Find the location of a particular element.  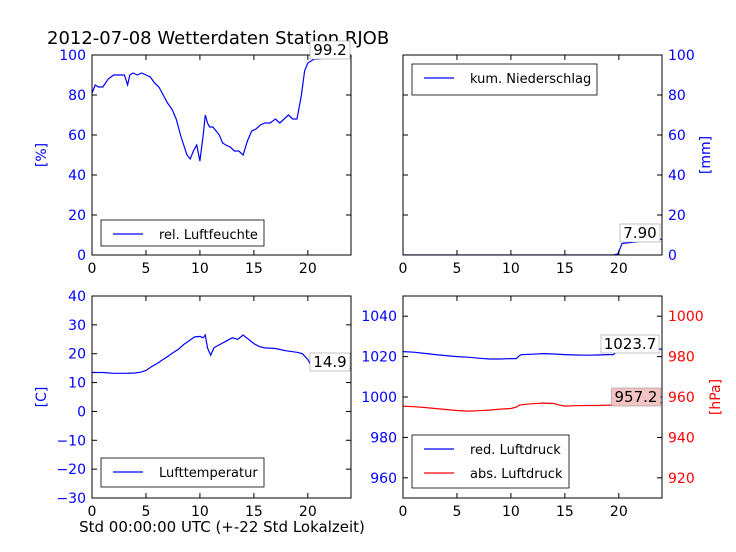

x-tick-label-precipitation-3: 15 is located at coordinates (565, 269).